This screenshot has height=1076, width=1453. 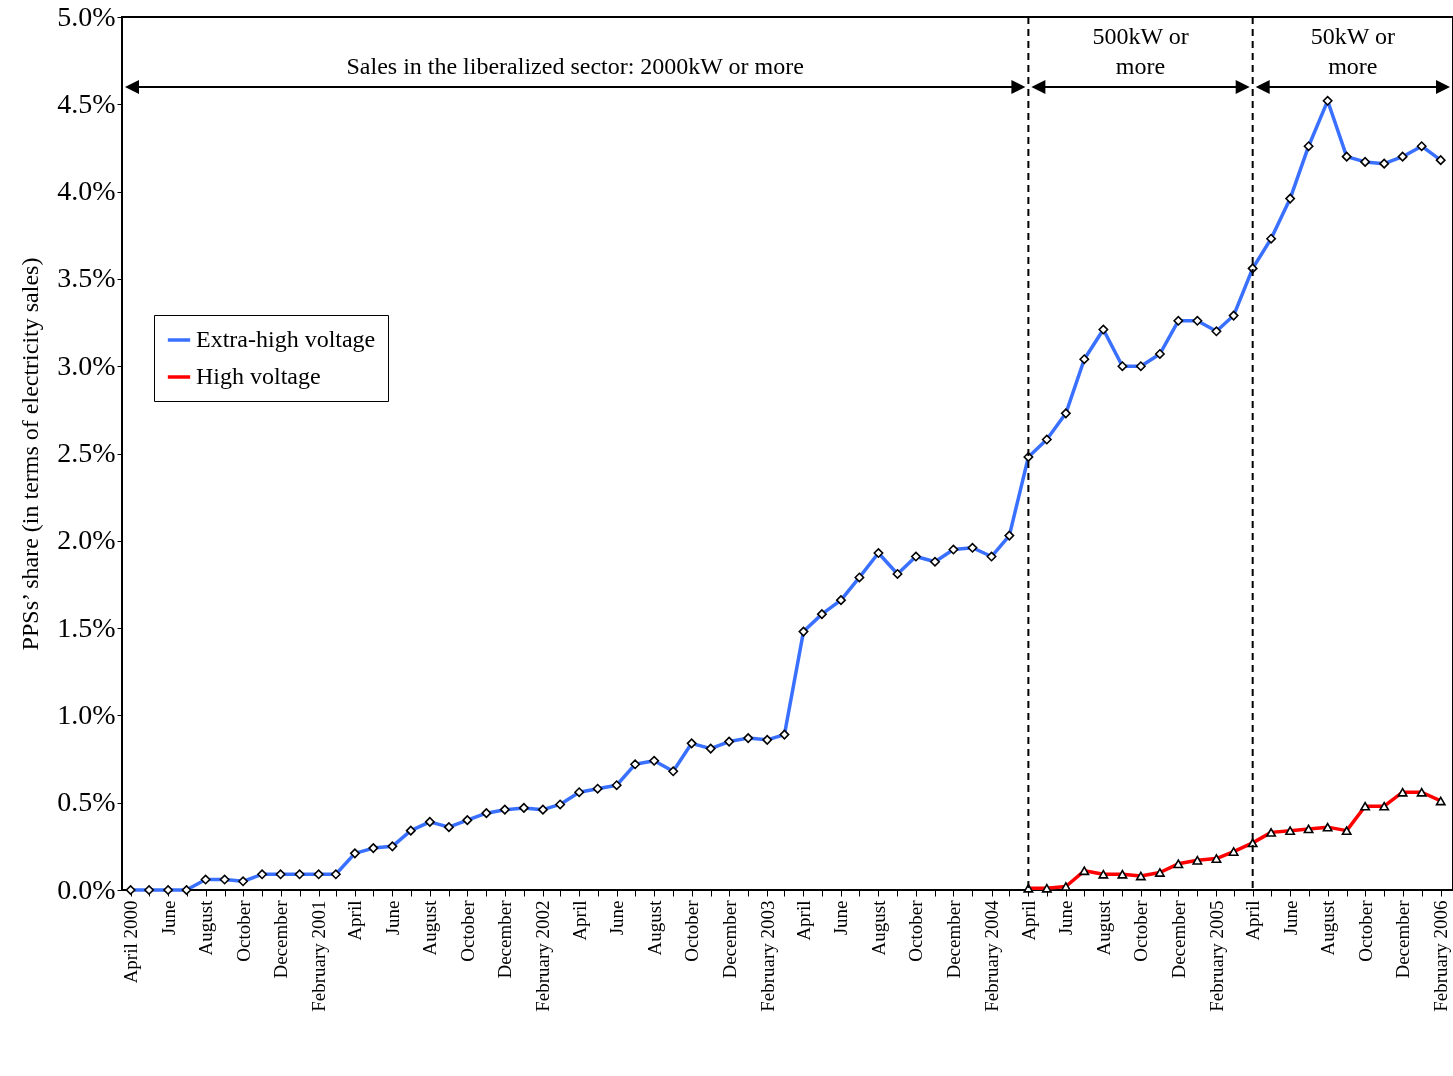 What do you see at coordinates (1216, 956) in the screenshot?
I see `x-tick-label: February 2005` at bounding box center [1216, 956].